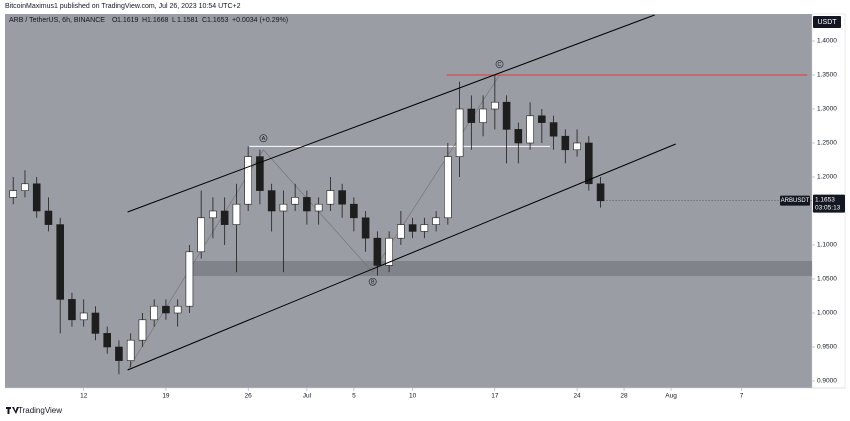 Image resolution: width=850 pixels, height=421 pixels. I want to click on y-tick-label: 1.0000, so click(827, 313).